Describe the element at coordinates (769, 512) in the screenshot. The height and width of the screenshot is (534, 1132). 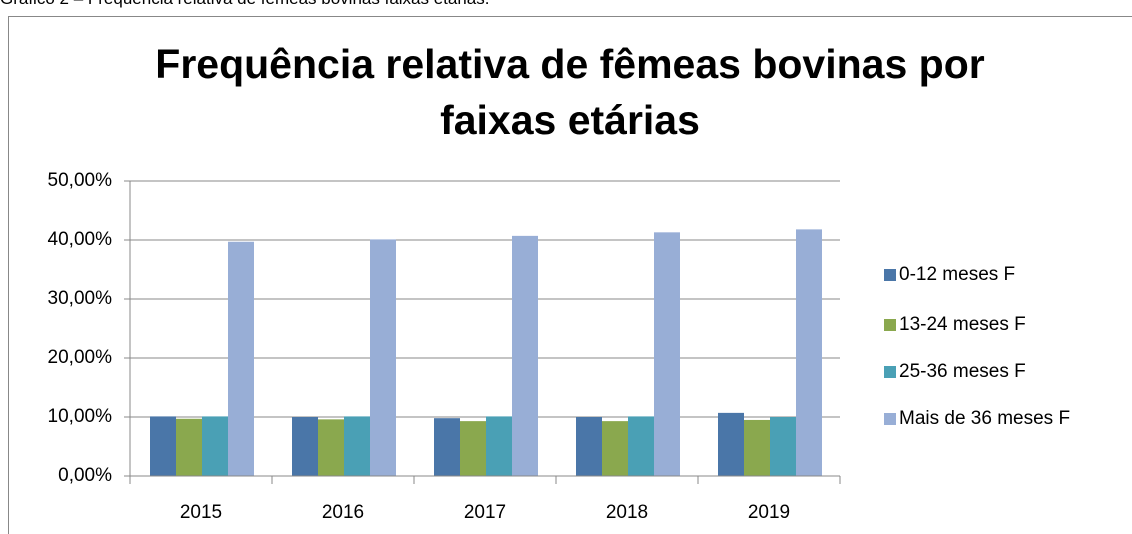
I see `x-tick-label: 2019` at that location.